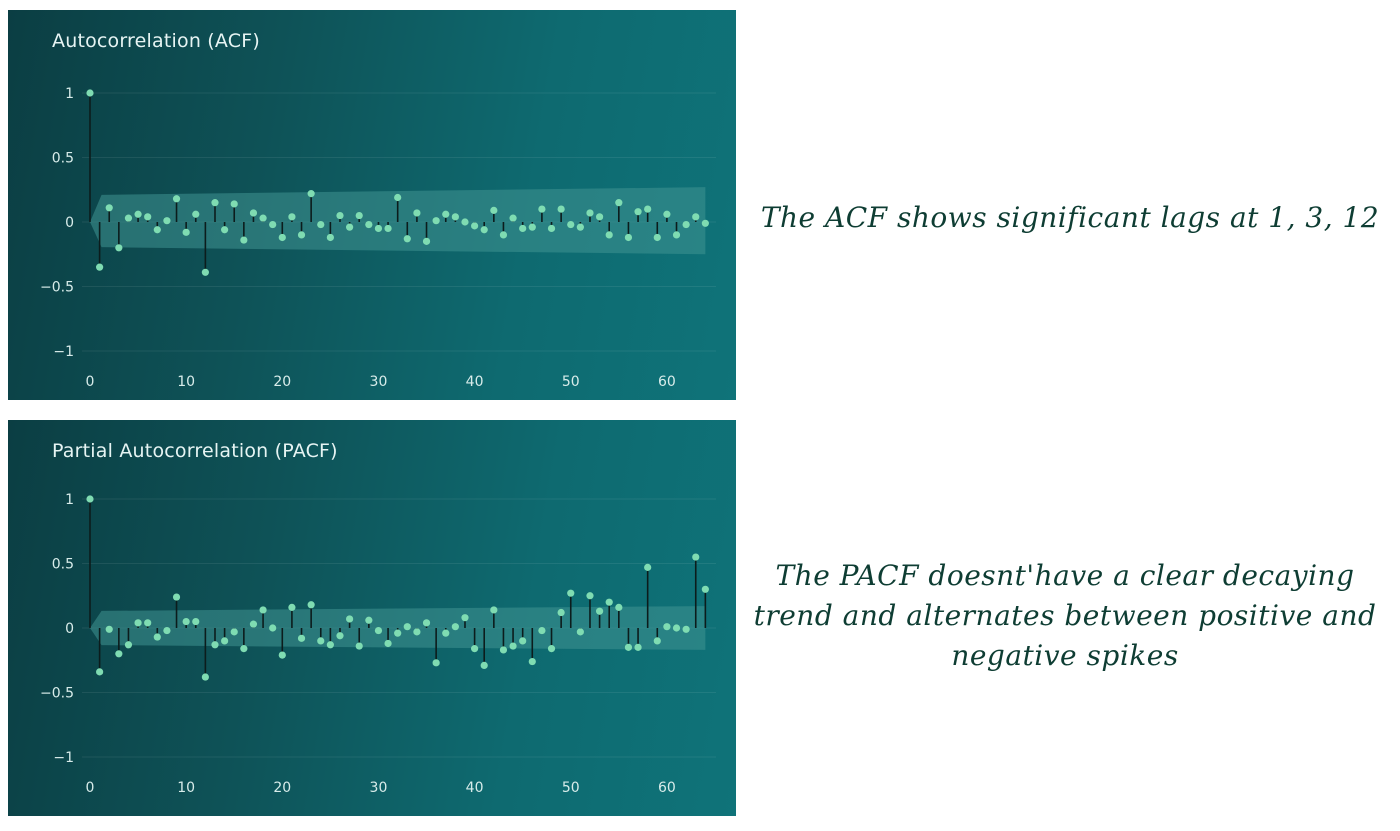 This screenshot has height=831, width=1400. Describe the element at coordinates (69, 94) in the screenshot. I see `acf-ytick-label: 1` at that location.